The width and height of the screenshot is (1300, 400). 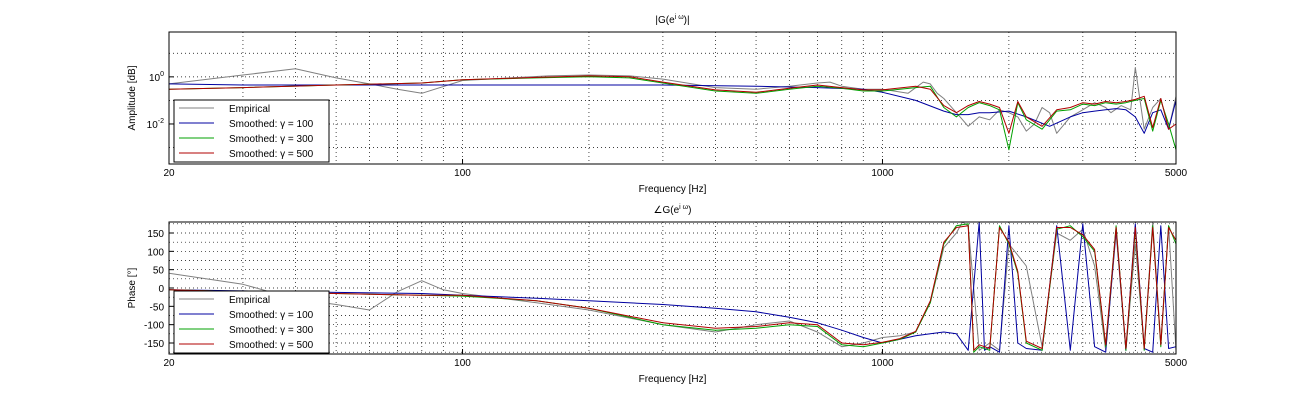 I want to click on y-axis-label: Amplitude [dB], so click(x=132, y=97).